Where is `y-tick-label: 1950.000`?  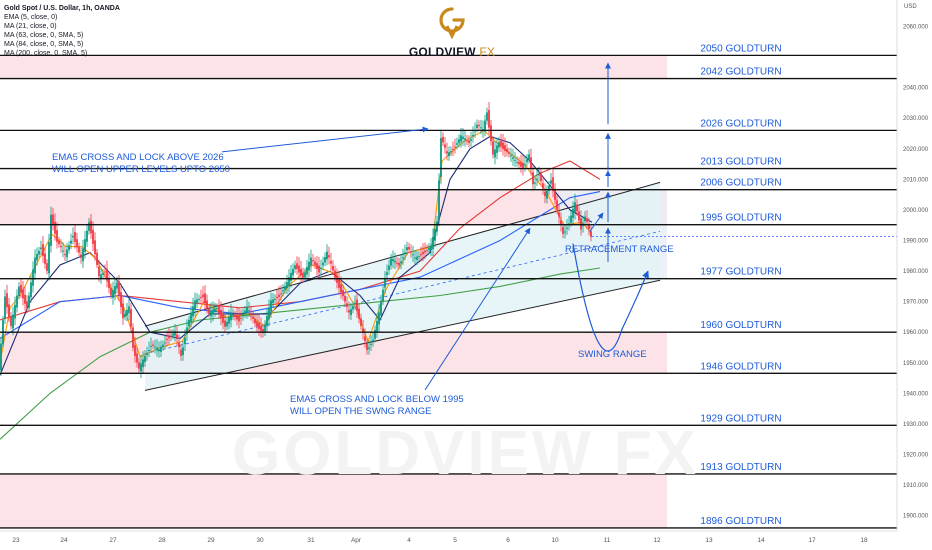
y-tick-label: 1950.000 is located at coordinates (916, 364).